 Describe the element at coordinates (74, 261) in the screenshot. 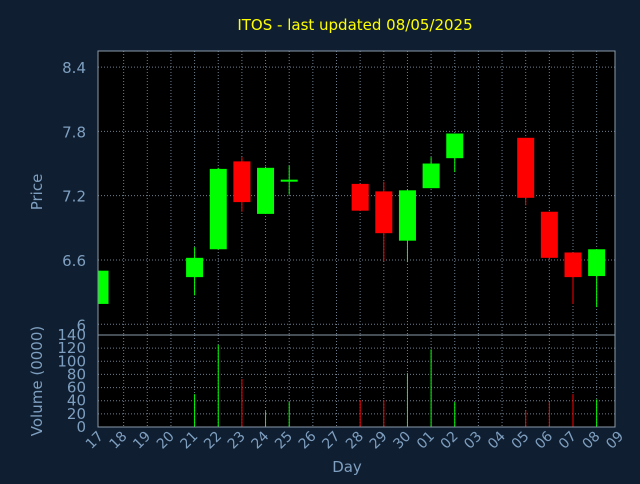

I see `price-tick-label: 6.6` at that location.